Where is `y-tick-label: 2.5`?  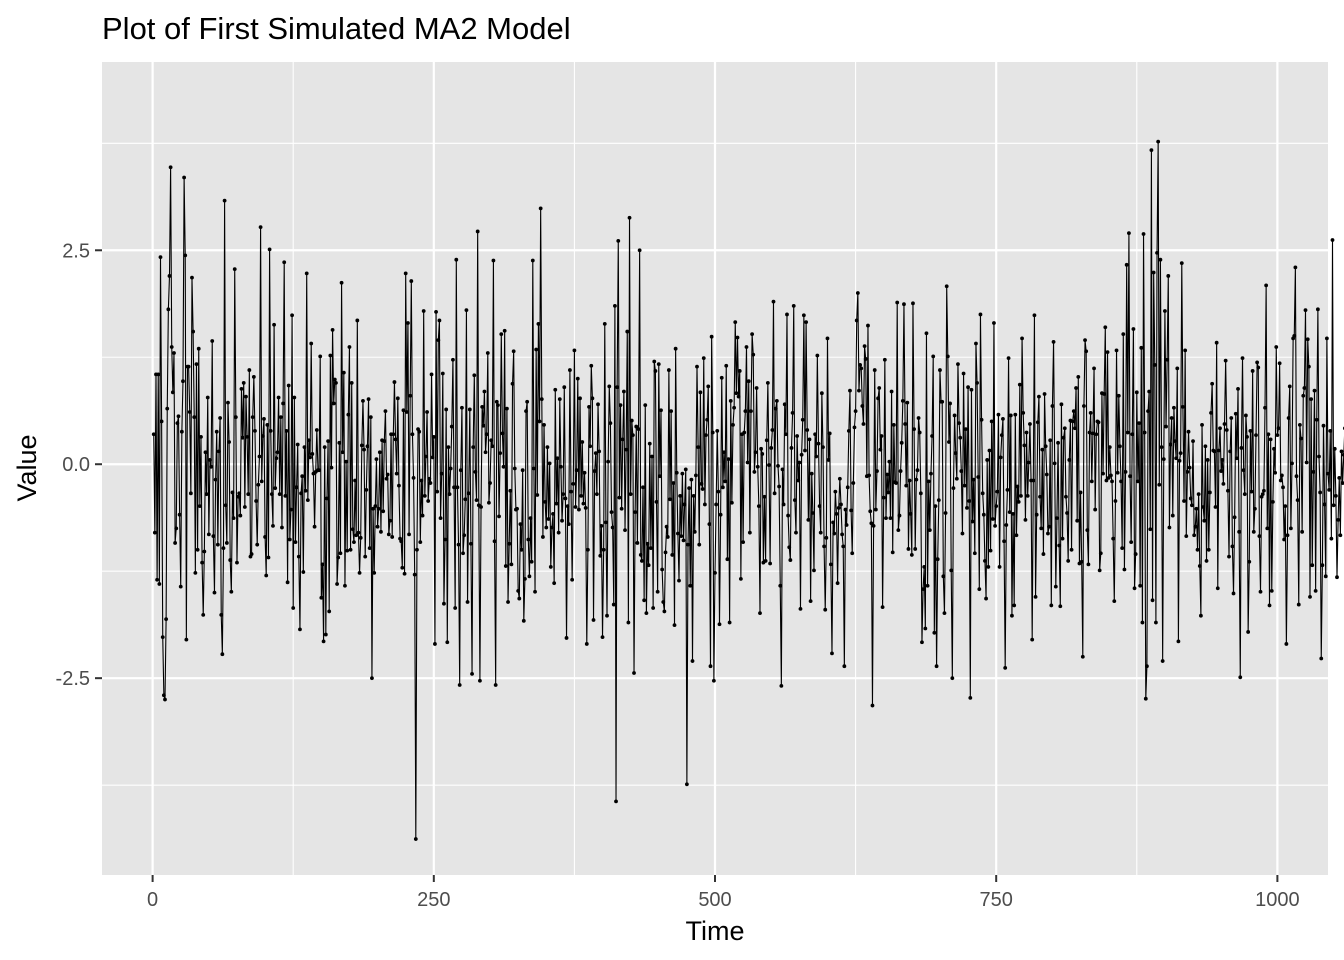
y-tick-label: 2.5 is located at coordinates (76, 251).